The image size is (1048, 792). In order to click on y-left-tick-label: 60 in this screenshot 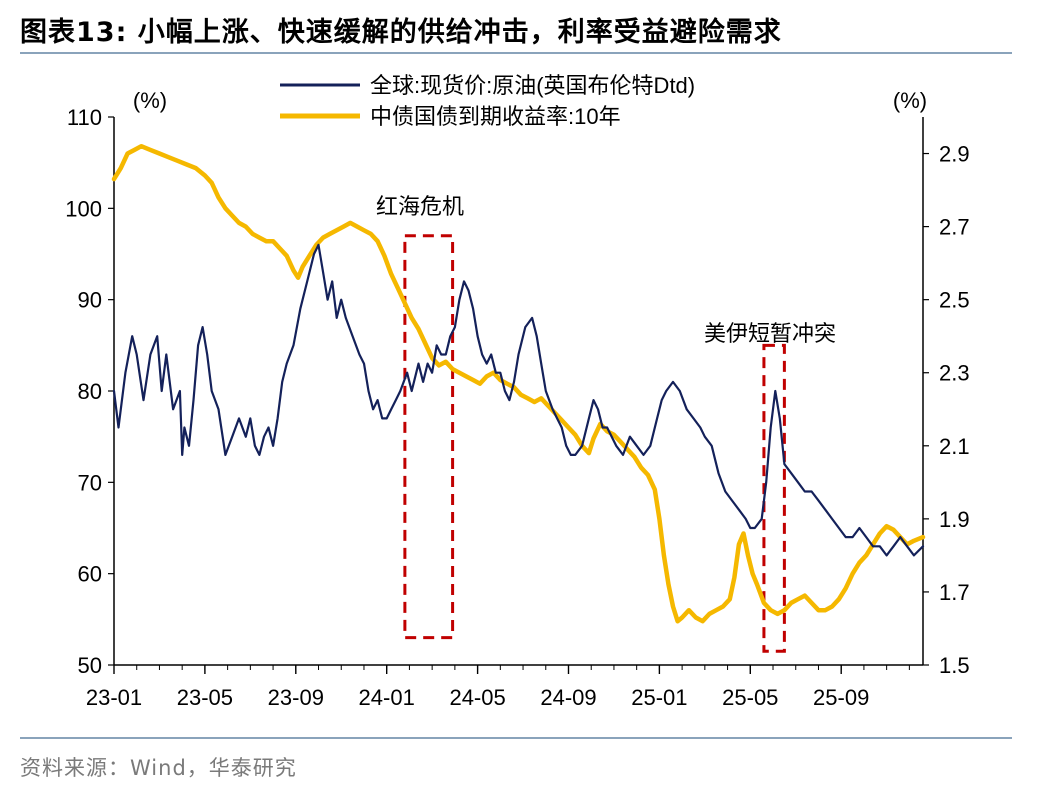, I will do `click(90, 574)`.